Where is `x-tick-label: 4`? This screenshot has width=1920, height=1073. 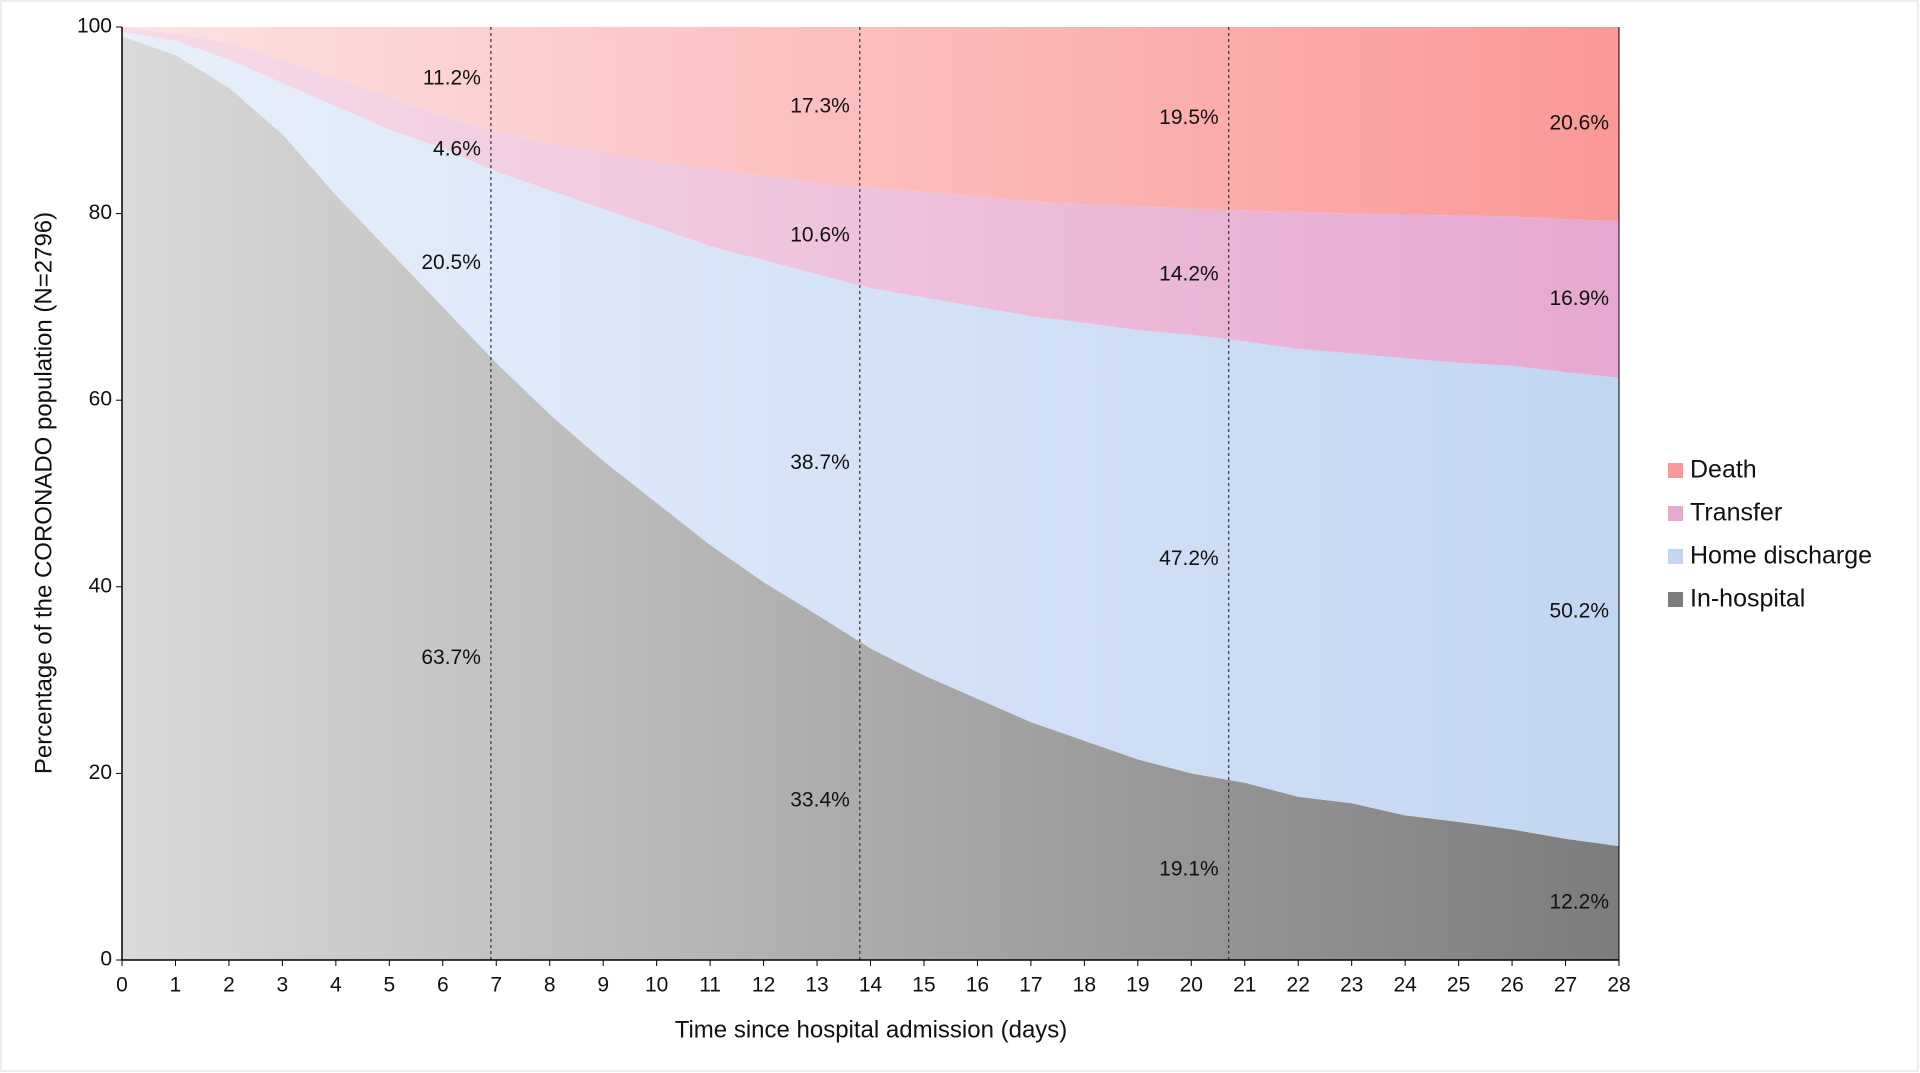 x-tick-label: 4 is located at coordinates (336, 985).